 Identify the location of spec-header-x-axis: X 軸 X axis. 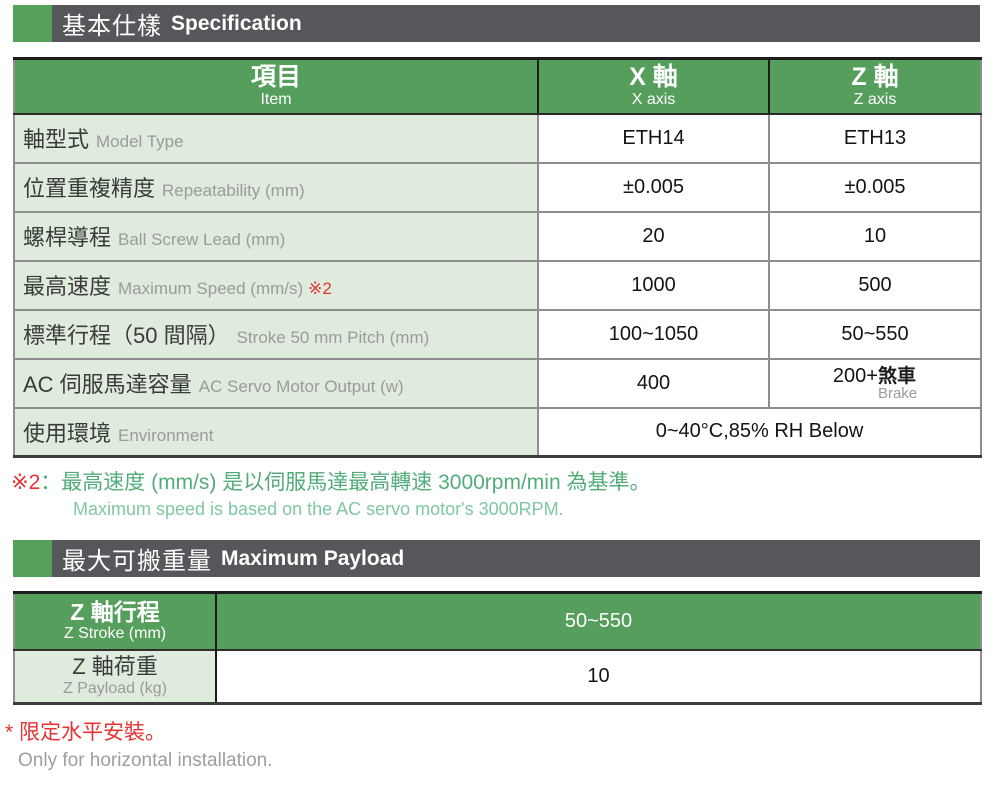
(653, 86).